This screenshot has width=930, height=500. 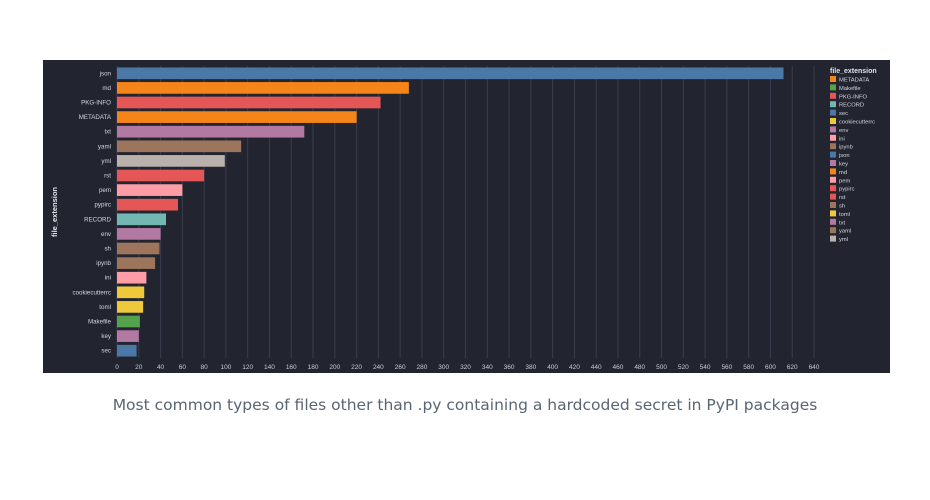 What do you see at coordinates (139, 367) in the screenshot?
I see `x-tick-label: 20` at bounding box center [139, 367].